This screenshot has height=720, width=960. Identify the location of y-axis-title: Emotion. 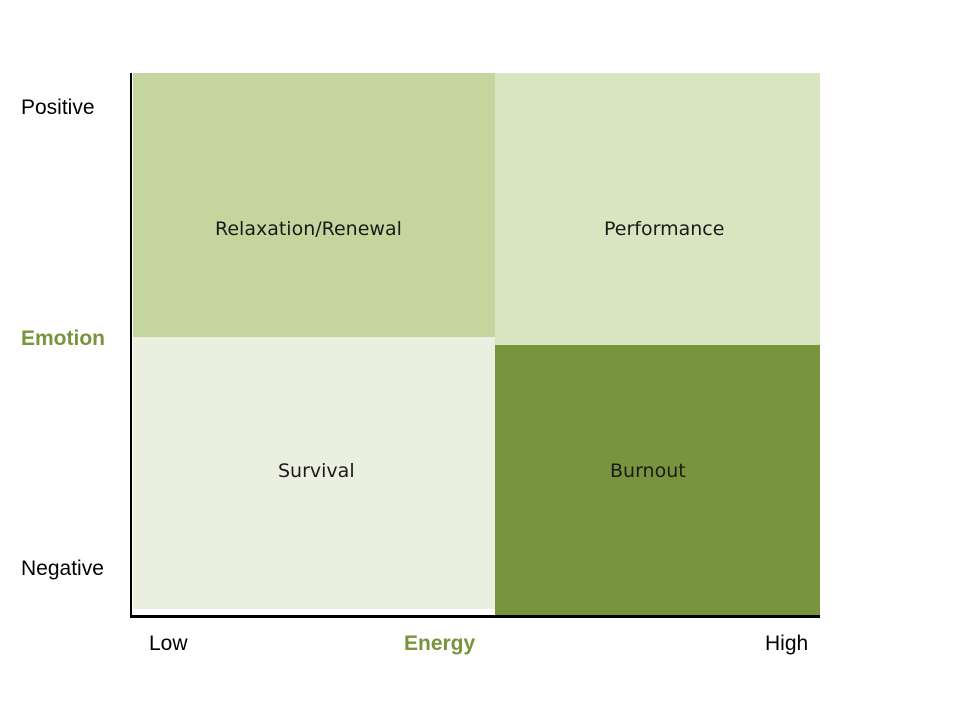
(63, 338).